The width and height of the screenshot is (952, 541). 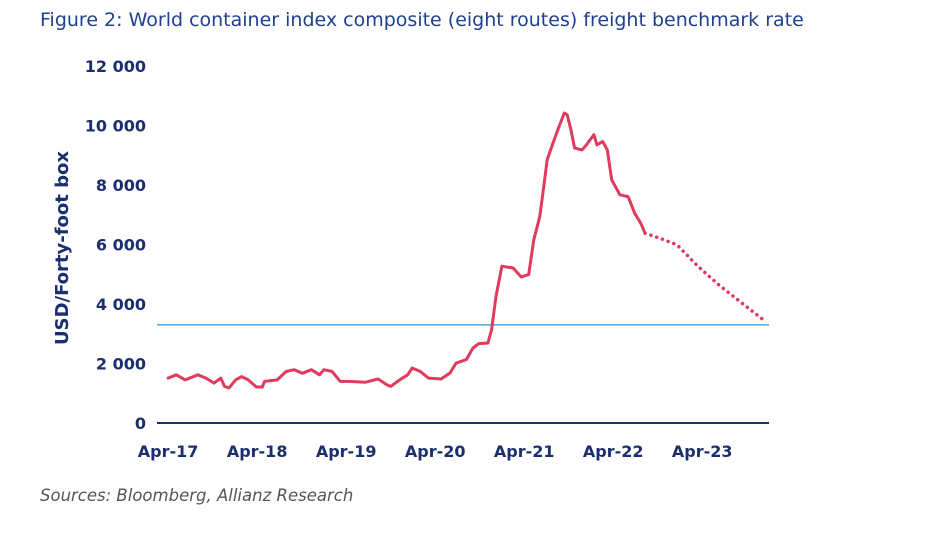 I want to click on y-tick-label: 10 000, so click(x=115, y=126).